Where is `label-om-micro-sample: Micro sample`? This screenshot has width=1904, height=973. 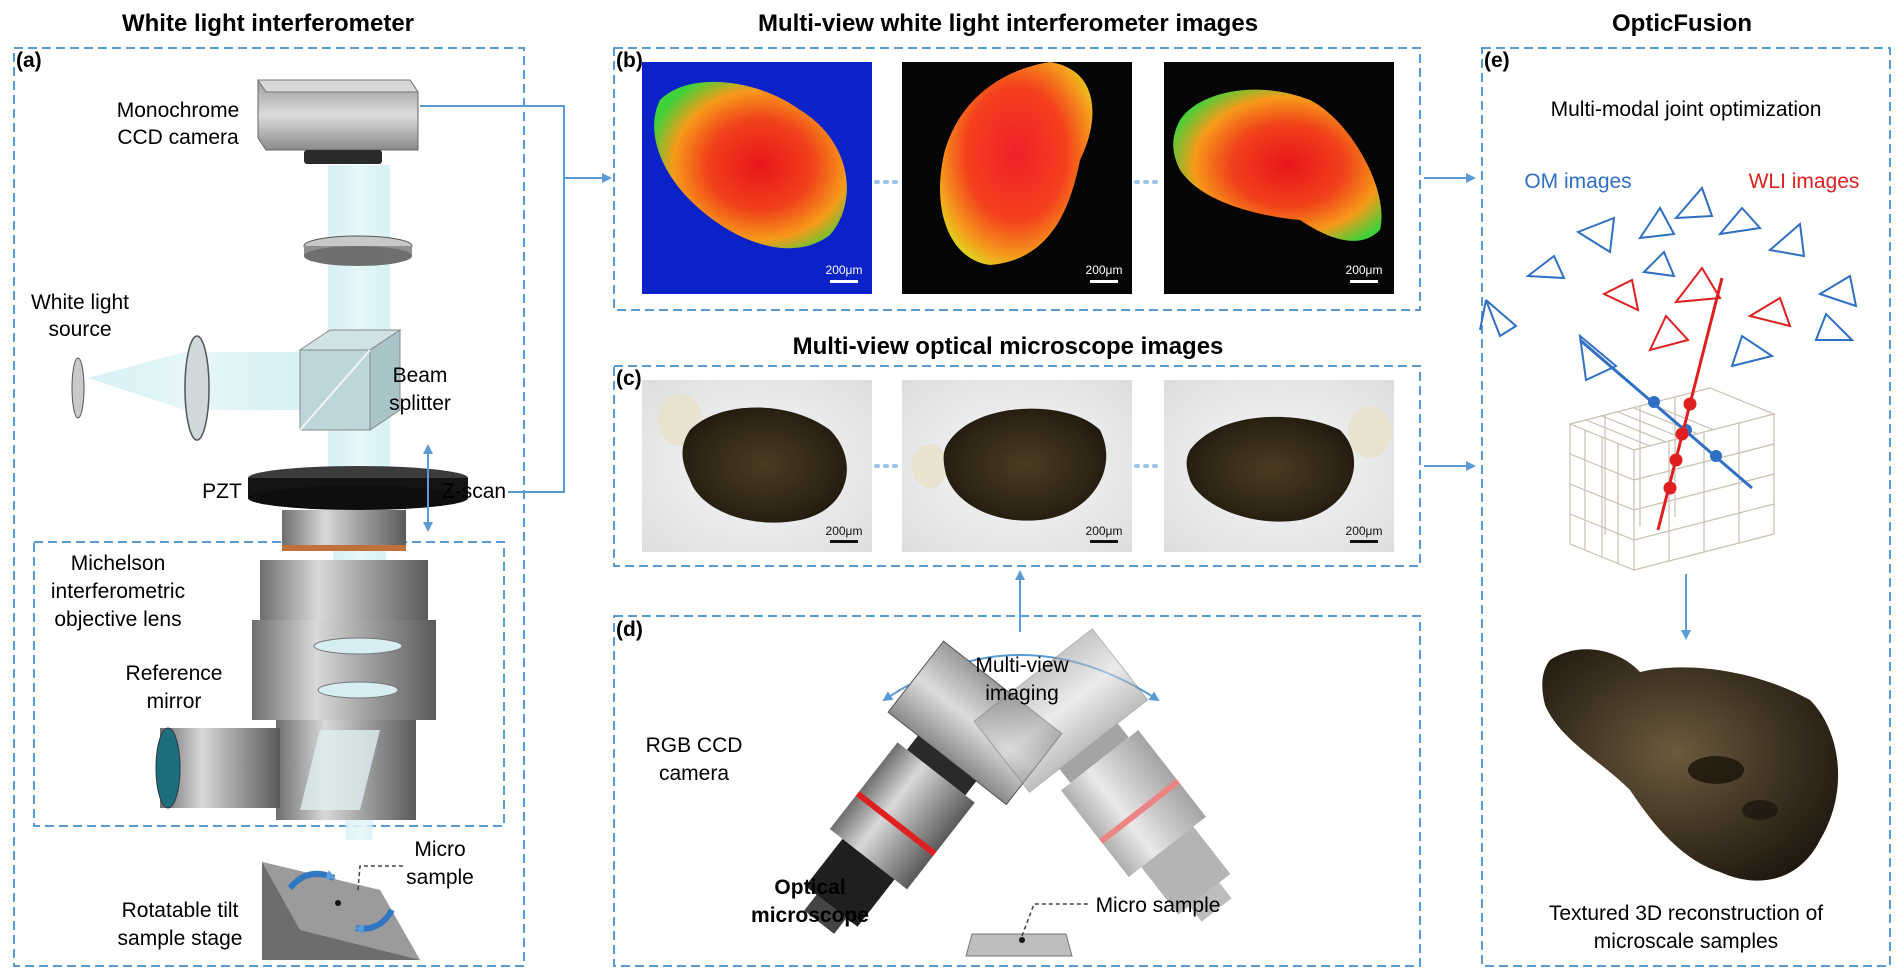 label-om-micro-sample: Micro sample is located at coordinates (1158, 905).